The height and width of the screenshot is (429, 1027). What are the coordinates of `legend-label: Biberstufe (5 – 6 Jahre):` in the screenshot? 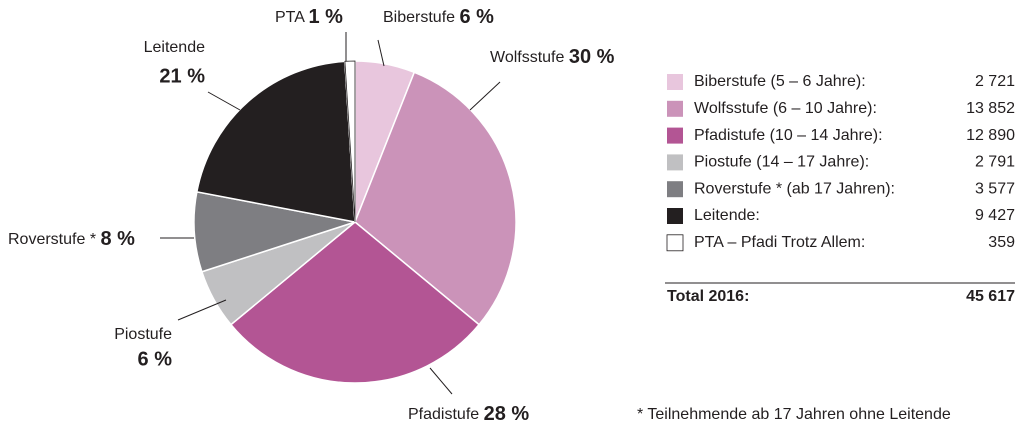 It's located at (780, 81).